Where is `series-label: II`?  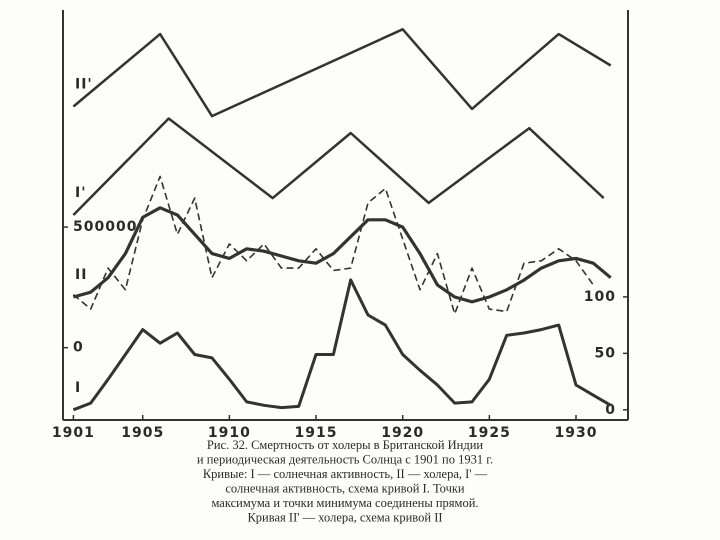 series-label: II is located at coordinates (81, 275).